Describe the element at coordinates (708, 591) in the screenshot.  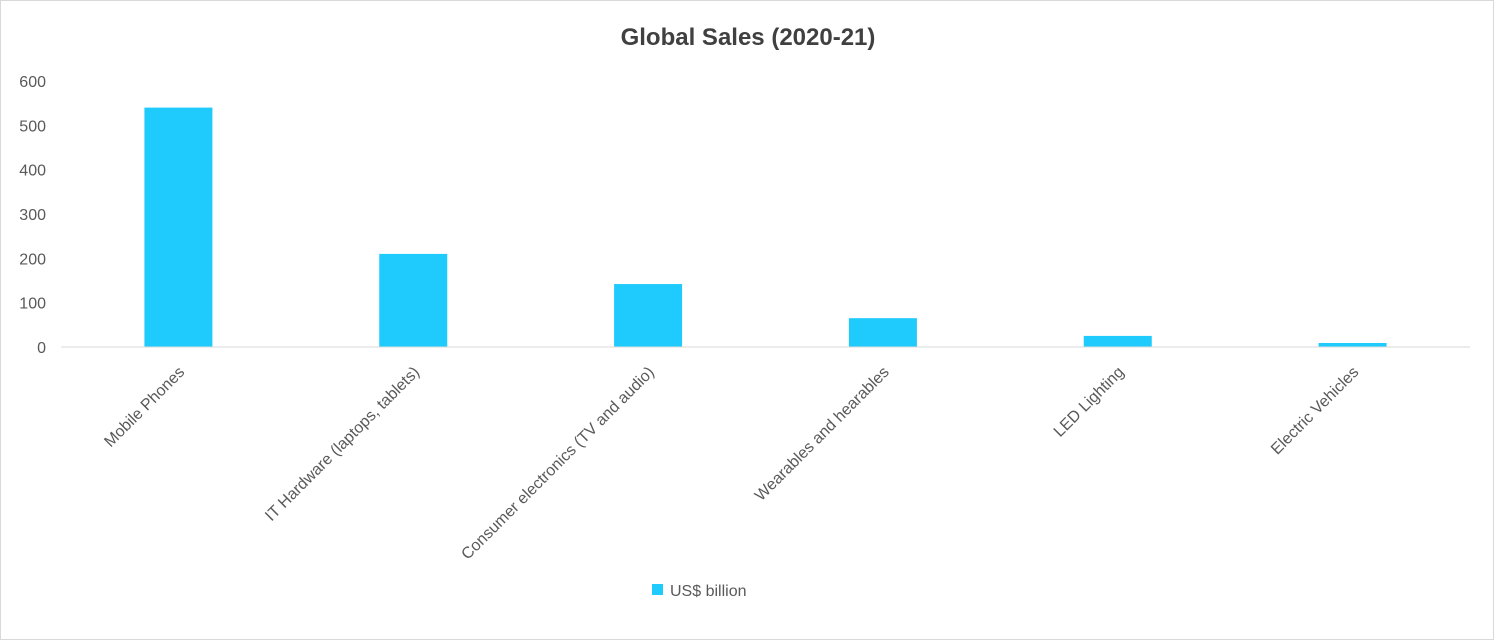
I see `legend-label: US$ billion` at that location.